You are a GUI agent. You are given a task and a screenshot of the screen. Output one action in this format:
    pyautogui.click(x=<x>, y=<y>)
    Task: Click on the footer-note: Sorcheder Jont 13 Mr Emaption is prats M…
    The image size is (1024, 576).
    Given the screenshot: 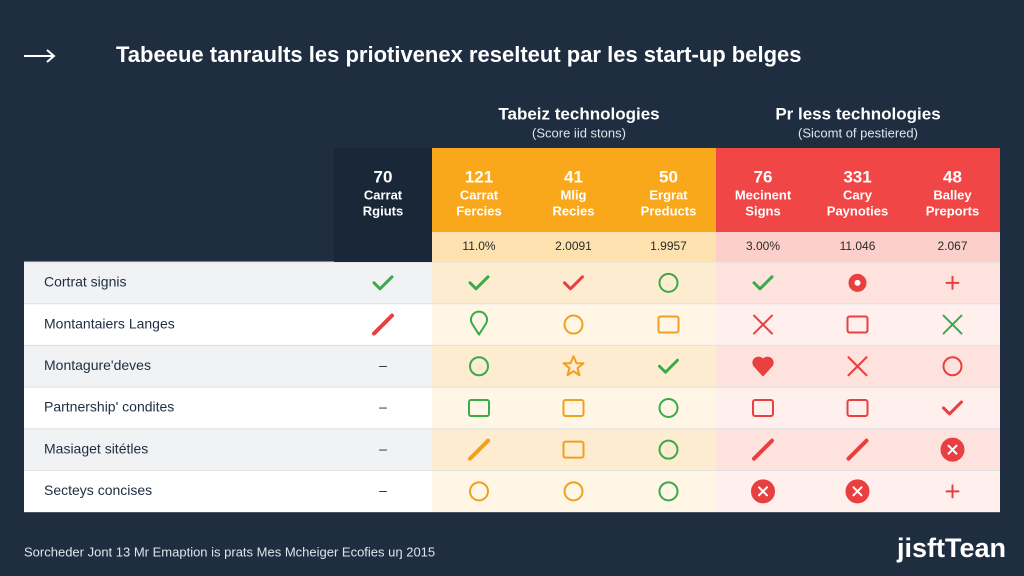 What is the action you would take?
    pyautogui.click(x=229, y=551)
    